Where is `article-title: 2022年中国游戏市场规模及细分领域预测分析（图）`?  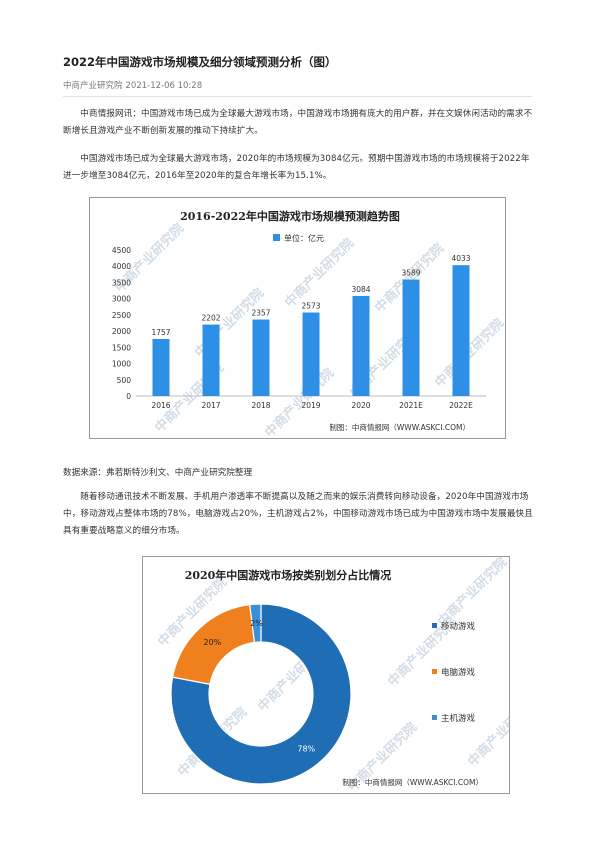
article-title: 2022年中国游戏市场规模及细分领域预测分析（图） is located at coordinates (200, 62).